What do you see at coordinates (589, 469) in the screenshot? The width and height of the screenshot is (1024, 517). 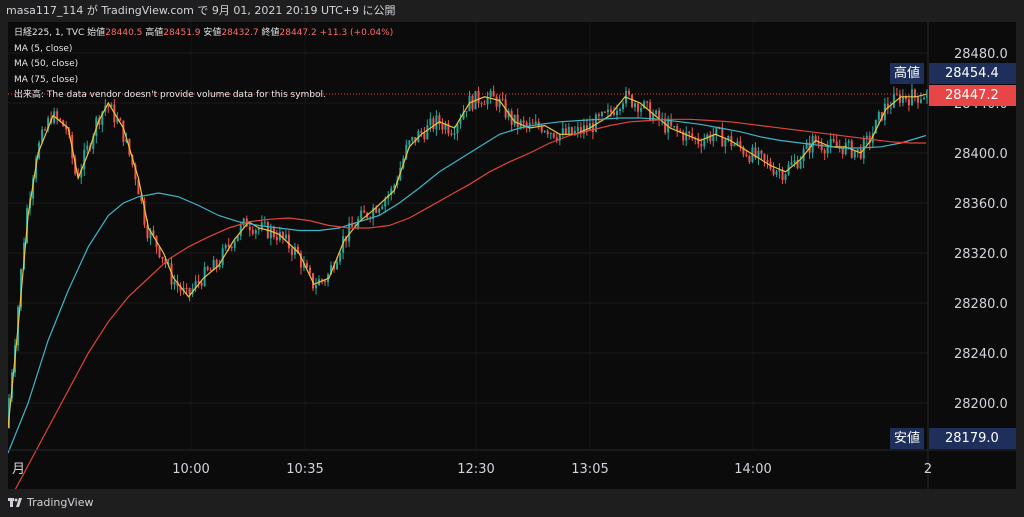 I see `time-tick-label: 13:05` at bounding box center [589, 469].